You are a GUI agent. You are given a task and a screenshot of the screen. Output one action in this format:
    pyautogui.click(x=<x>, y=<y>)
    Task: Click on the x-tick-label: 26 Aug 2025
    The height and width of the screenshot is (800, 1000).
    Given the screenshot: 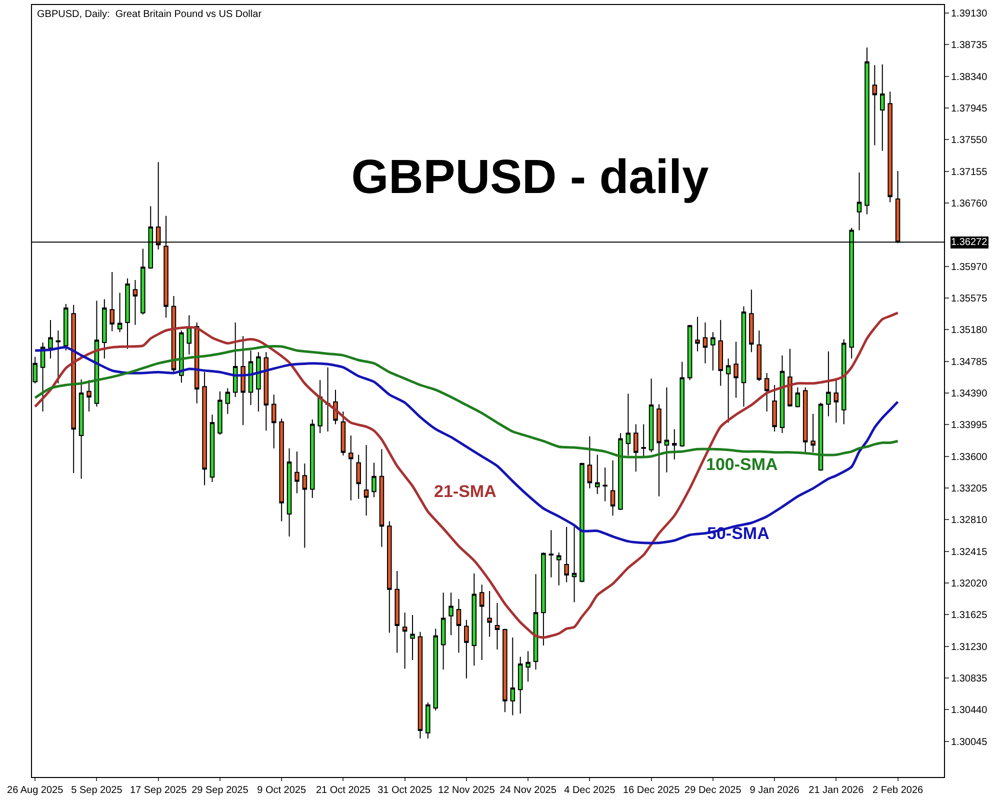 What is the action you would take?
    pyautogui.click(x=35, y=790)
    